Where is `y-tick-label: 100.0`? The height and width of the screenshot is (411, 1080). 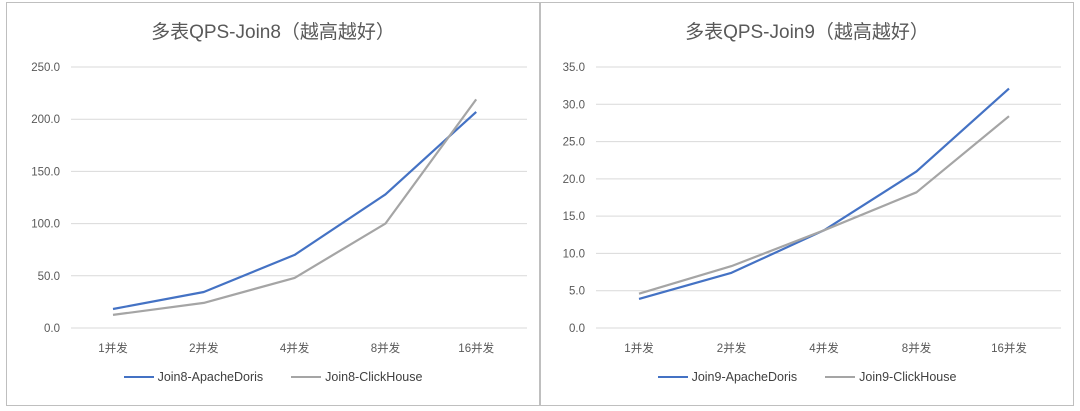
y-tick-label: 100.0 is located at coordinates (45, 225).